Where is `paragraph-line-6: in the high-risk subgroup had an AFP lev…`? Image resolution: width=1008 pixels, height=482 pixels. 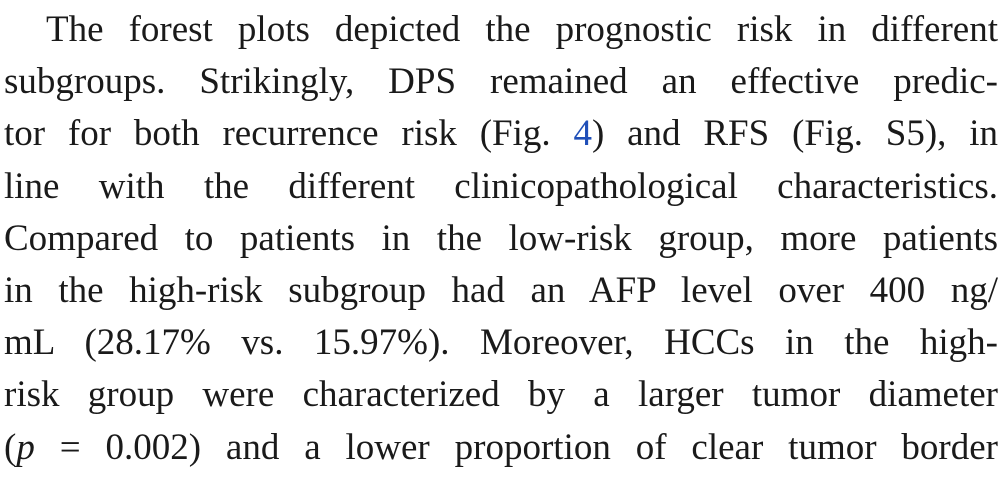 paragraph-line-6: in the high-risk subgroup had an AFP lev… is located at coordinates (501, 290).